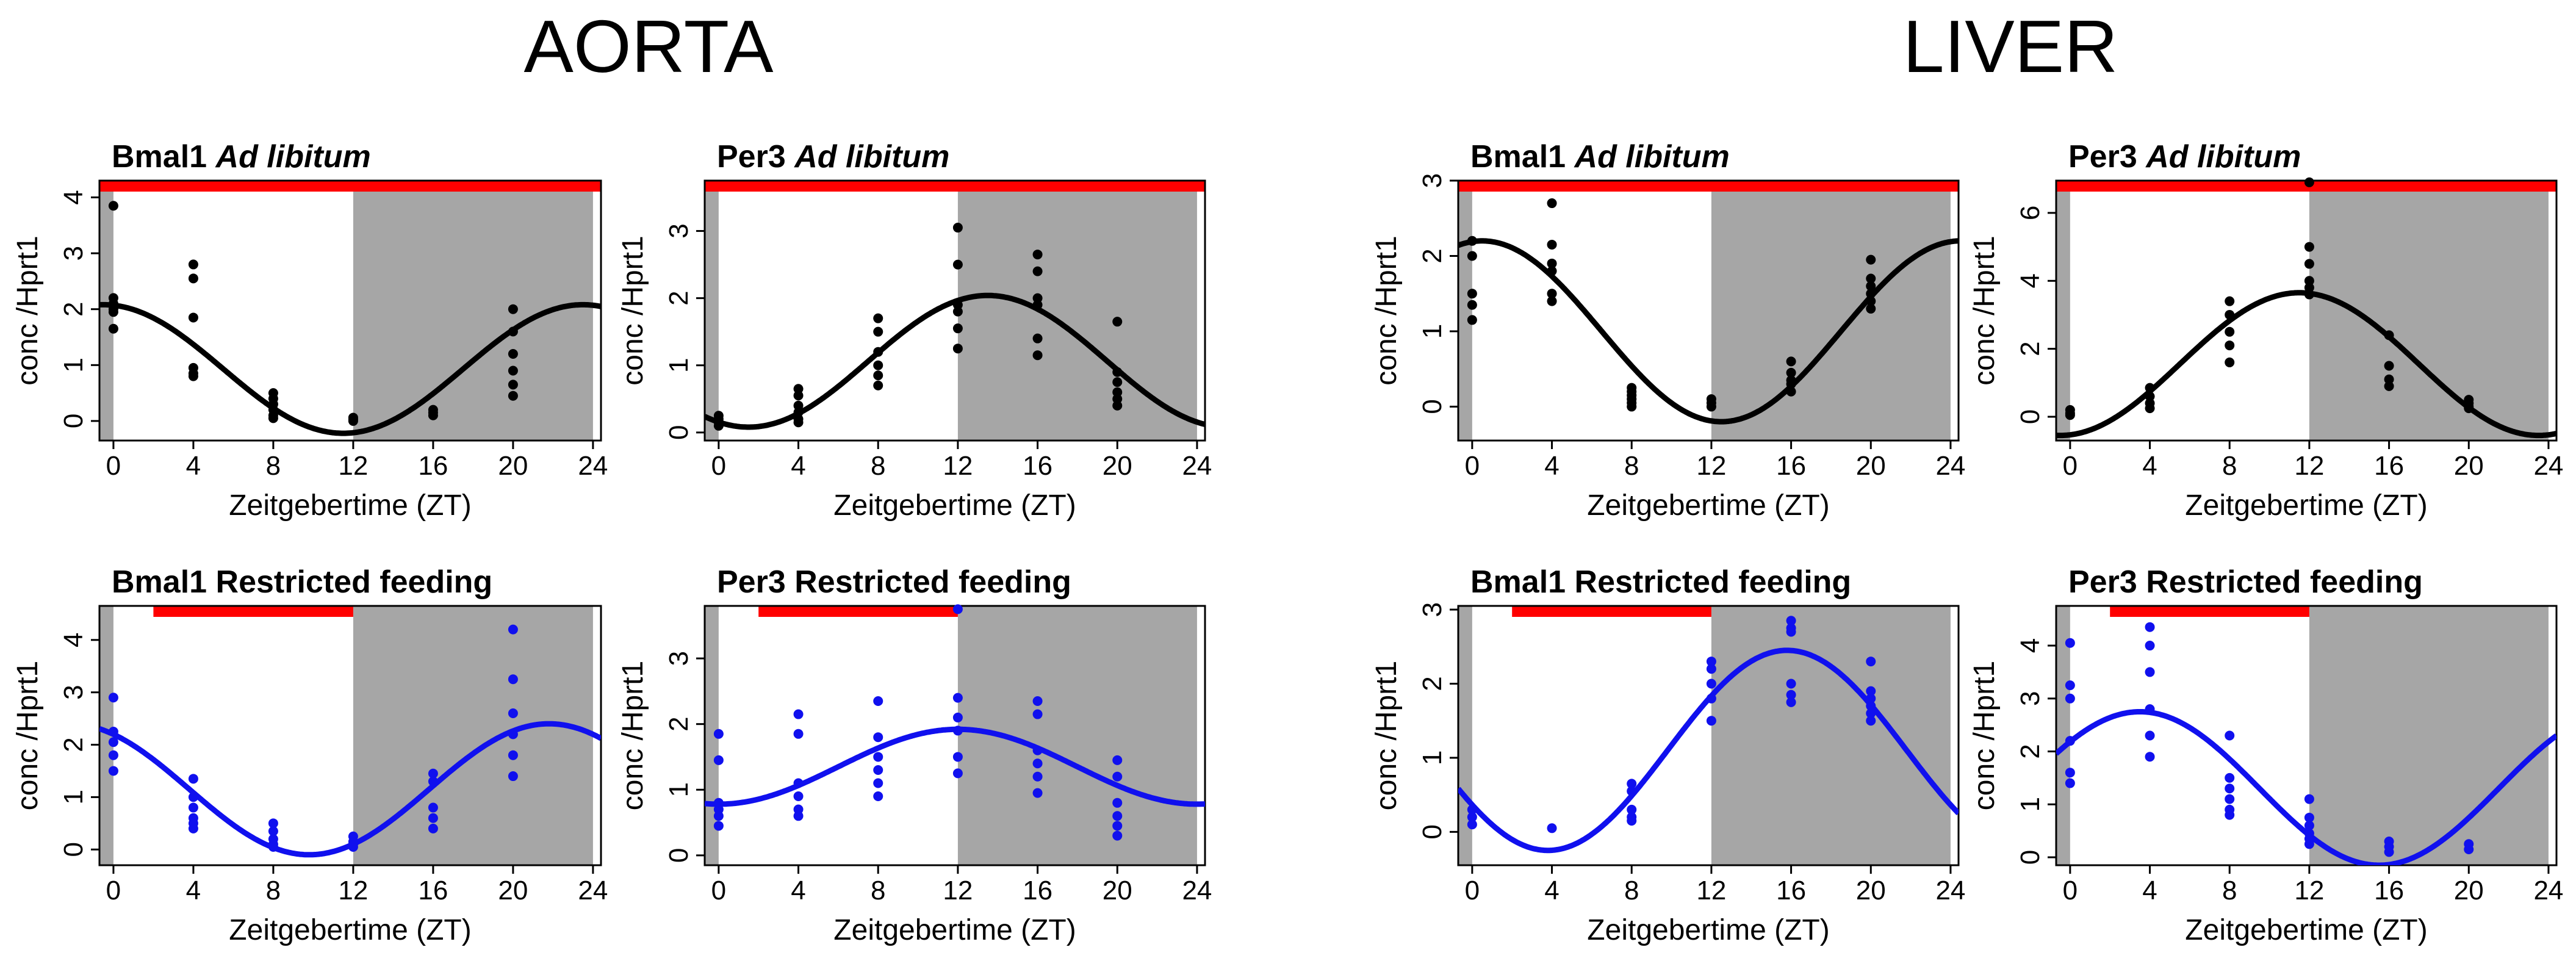 This screenshot has height=972, width=2576. Describe the element at coordinates (2010, 46) in the screenshot. I see `section-title-liver: LIVER` at that location.